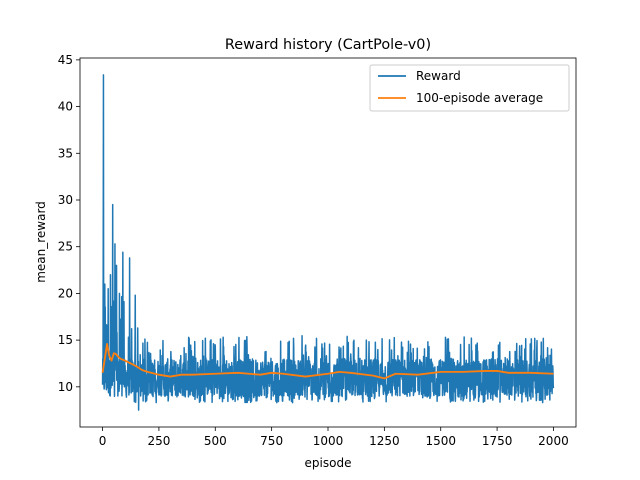 The width and height of the screenshot is (640, 480). Describe the element at coordinates (65, 200) in the screenshot. I see `y-tick-label: 30` at that location.